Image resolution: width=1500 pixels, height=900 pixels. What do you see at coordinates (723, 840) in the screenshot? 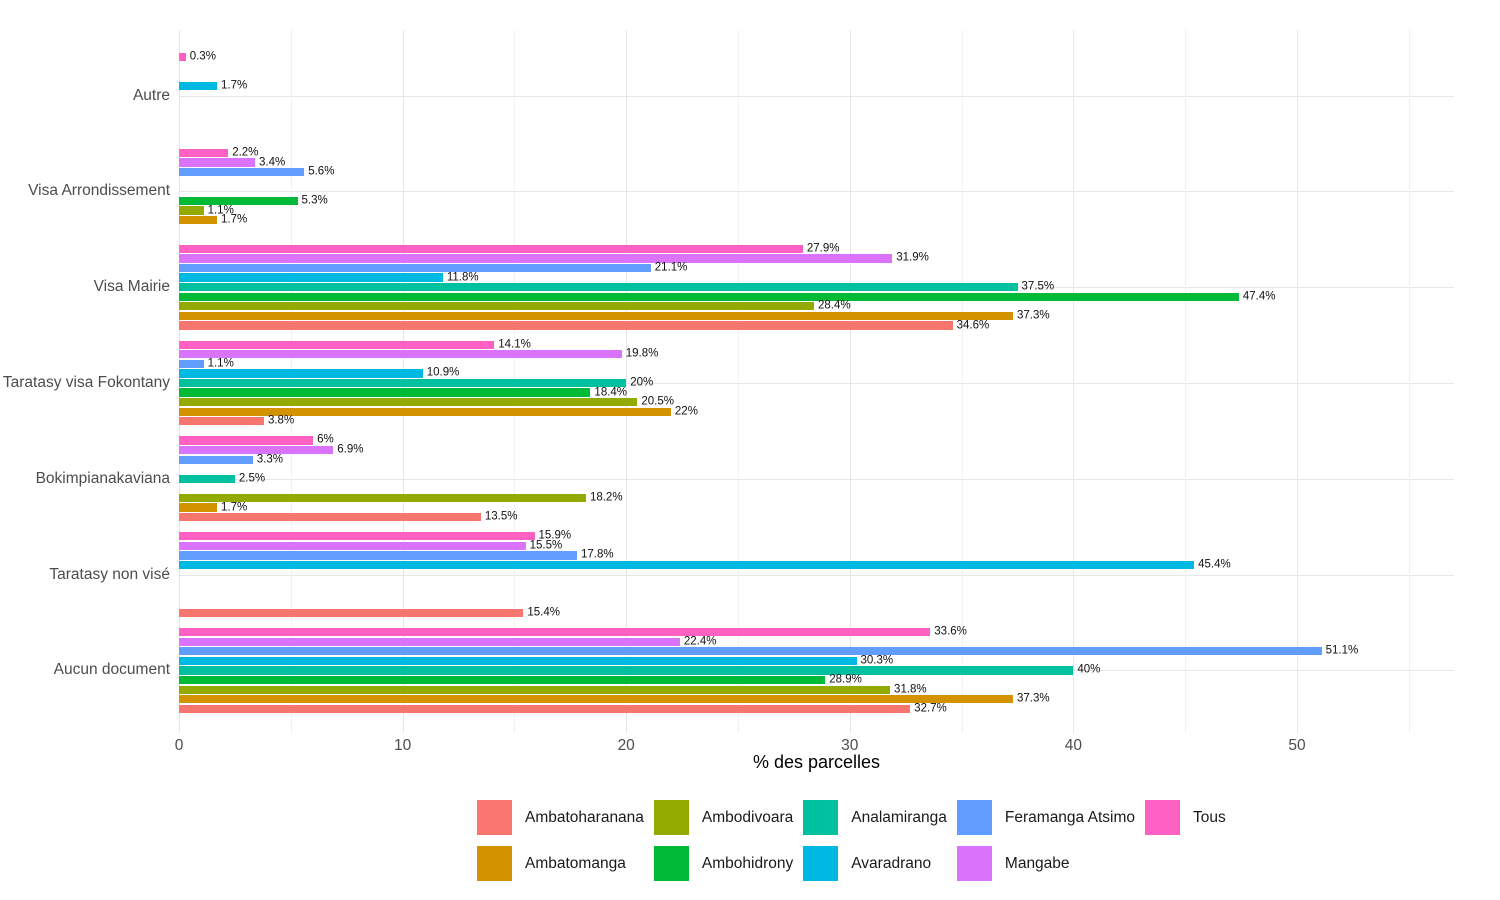
I see `legend-column: Ambodivoara Ambohidrony` at bounding box center [723, 840].